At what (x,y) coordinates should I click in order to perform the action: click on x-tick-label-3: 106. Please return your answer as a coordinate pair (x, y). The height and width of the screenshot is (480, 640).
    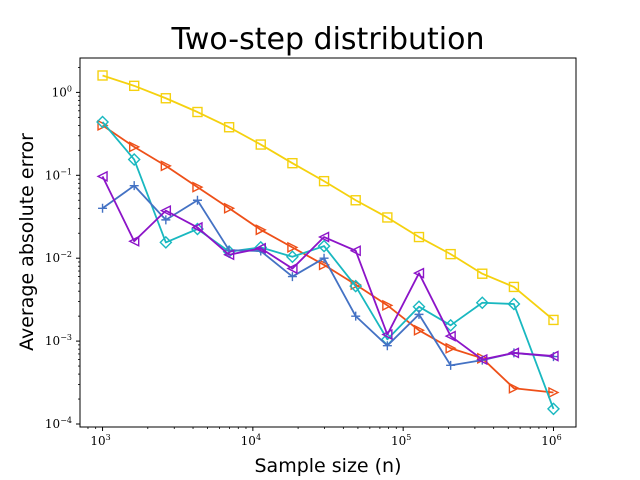
    Looking at the image, I should click on (551, 440).